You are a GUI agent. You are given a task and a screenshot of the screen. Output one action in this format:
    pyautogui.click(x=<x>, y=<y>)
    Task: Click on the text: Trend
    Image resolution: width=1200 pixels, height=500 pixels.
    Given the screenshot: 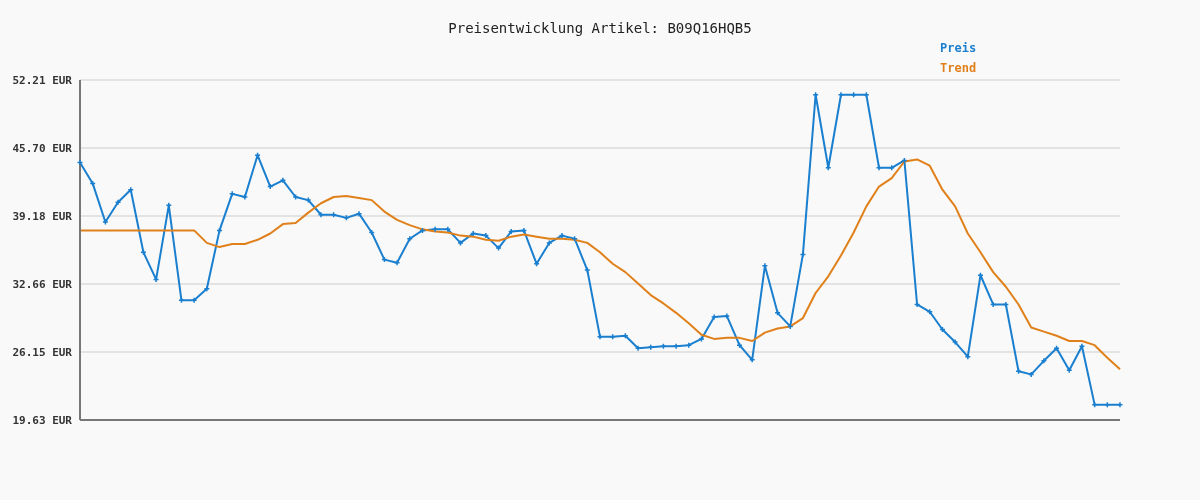 What is the action you would take?
    pyautogui.click(x=958, y=68)
    